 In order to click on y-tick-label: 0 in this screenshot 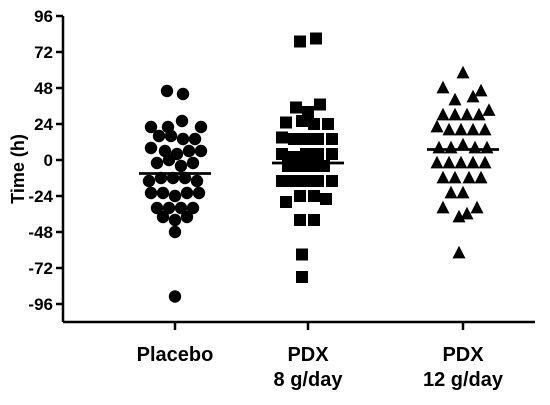, I will do `click(48, 160)`.